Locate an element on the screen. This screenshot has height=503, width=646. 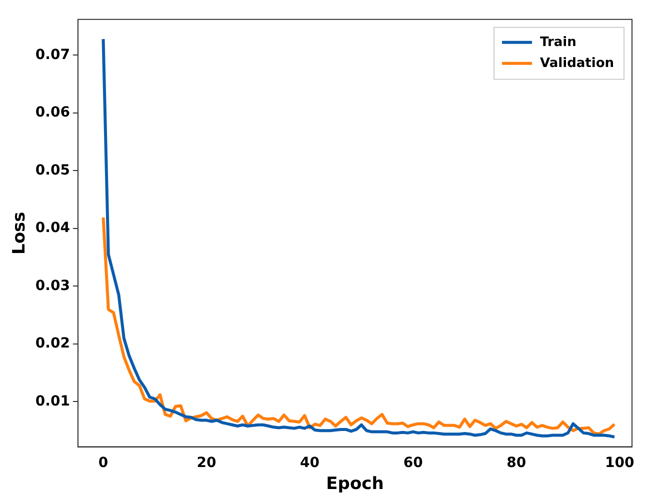
x-tick-label: 100 is located at coordinates (619, 462).